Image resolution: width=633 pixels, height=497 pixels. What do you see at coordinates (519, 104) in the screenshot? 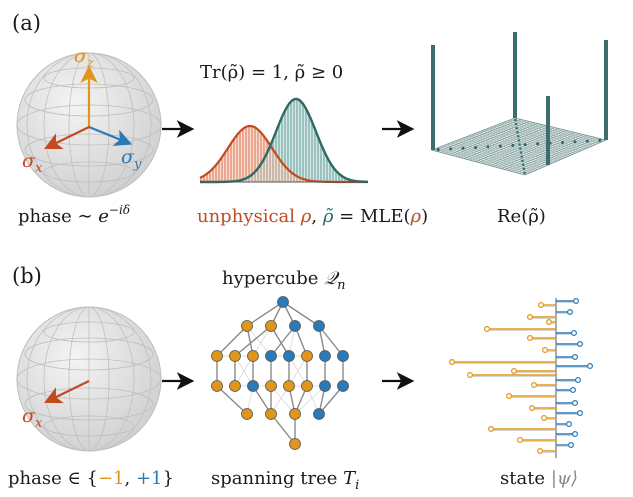
I see `density-matrix-plot` at bounding box center [519, 104].